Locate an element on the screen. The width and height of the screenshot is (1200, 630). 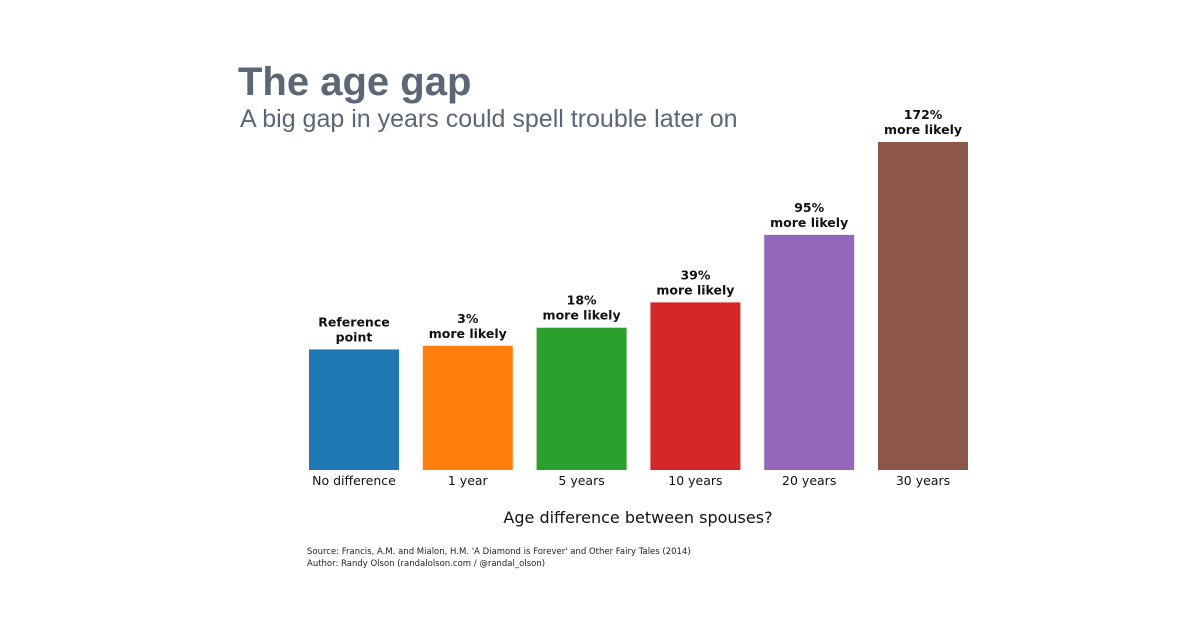
data-label-30-years-2: more likely is located at coordinates (923, 129).